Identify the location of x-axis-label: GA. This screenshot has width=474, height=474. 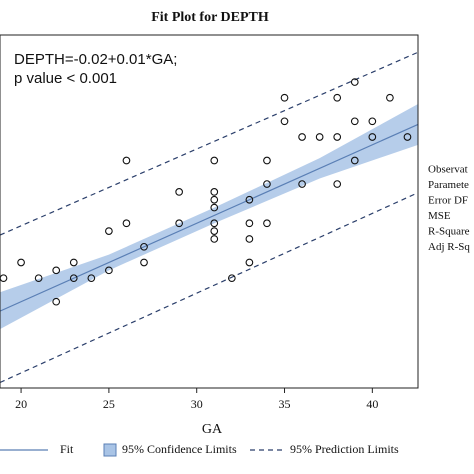
(212, 429).